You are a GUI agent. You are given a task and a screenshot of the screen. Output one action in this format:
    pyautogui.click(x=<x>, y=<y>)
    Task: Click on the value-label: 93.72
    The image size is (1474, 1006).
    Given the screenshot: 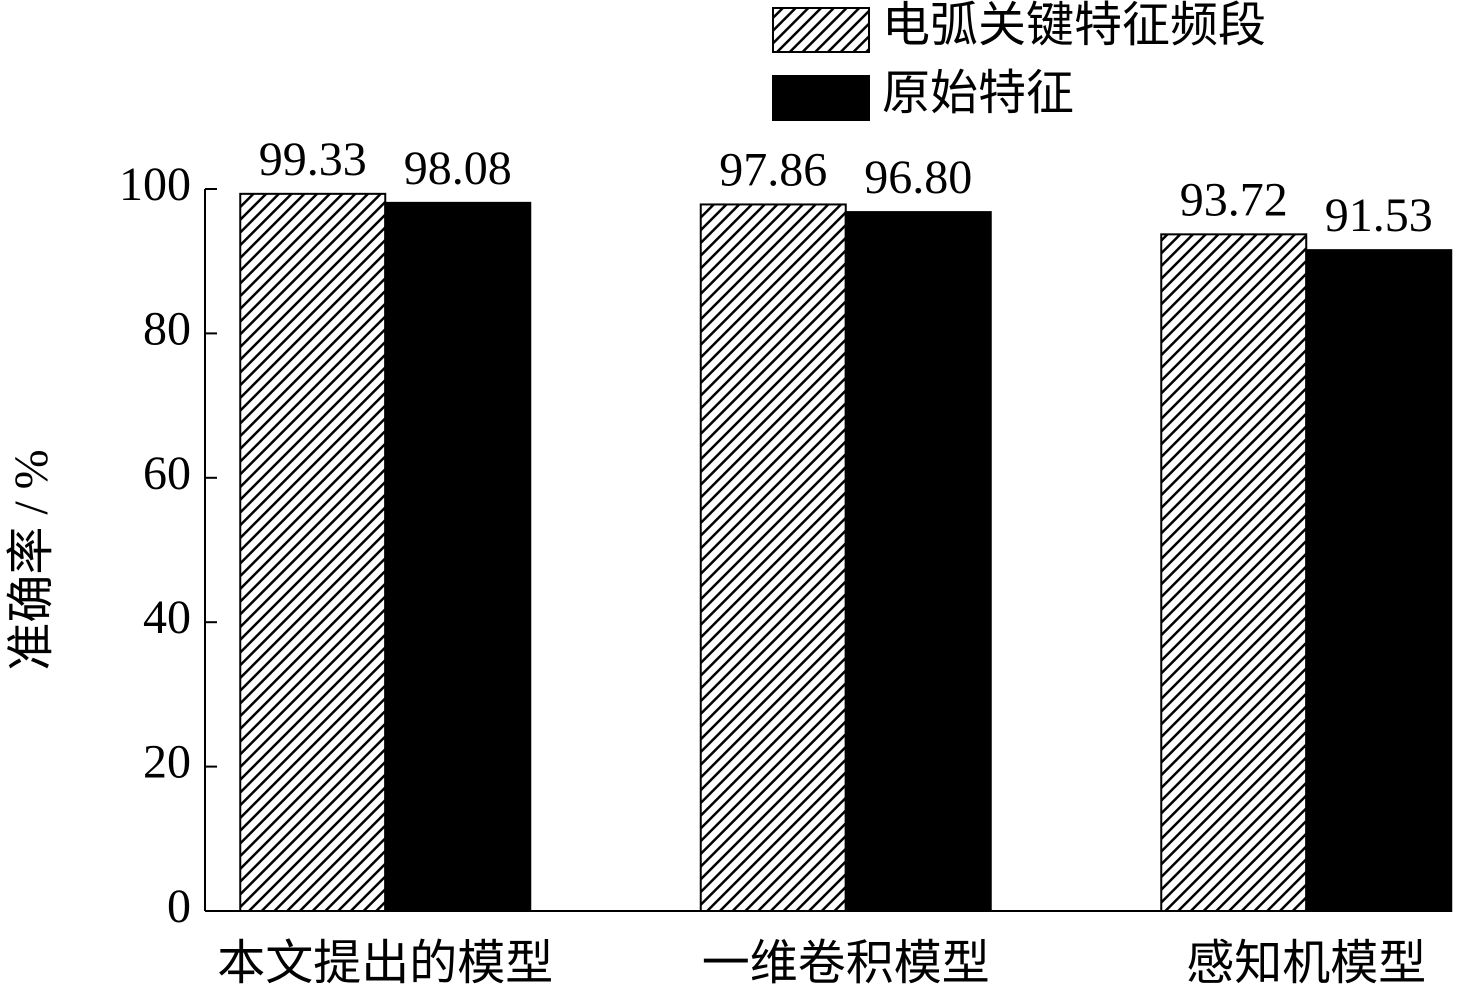 What is the action you would take?
    pyautogui.click(x=1234, y=199)
    